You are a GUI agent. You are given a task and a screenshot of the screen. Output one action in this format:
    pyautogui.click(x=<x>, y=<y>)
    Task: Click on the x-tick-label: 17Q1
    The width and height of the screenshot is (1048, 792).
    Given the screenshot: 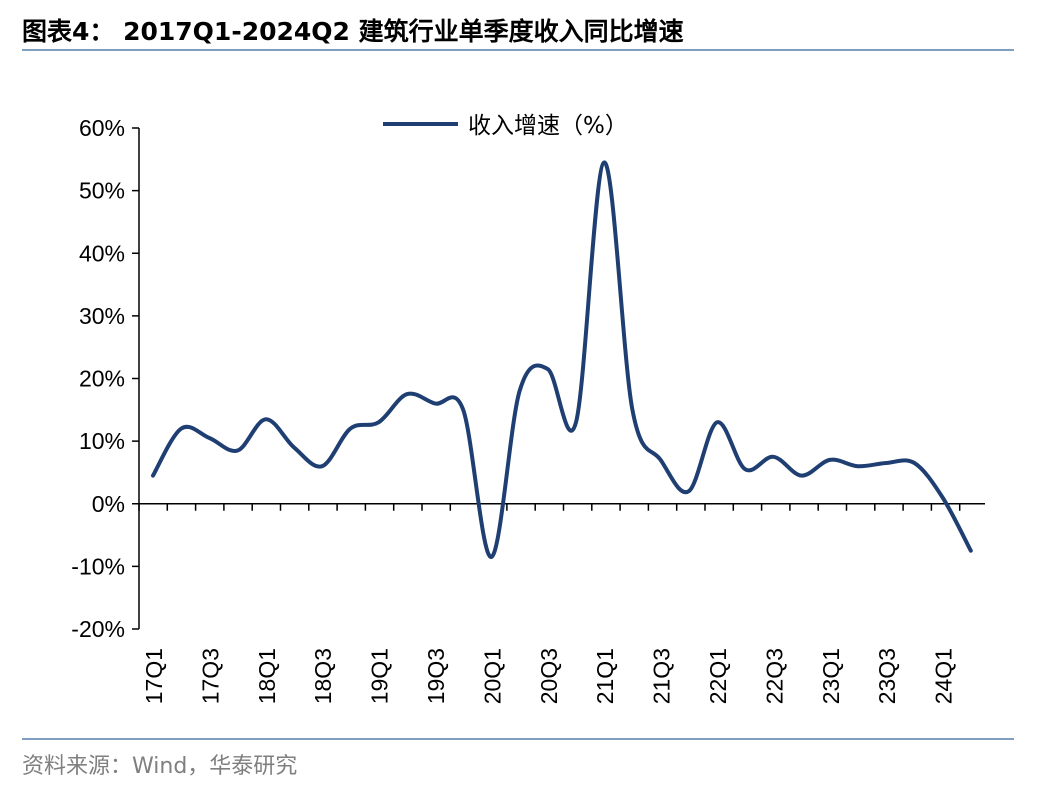 What is the action you would take?
    pyautogui.click(x=154, y=676)
    